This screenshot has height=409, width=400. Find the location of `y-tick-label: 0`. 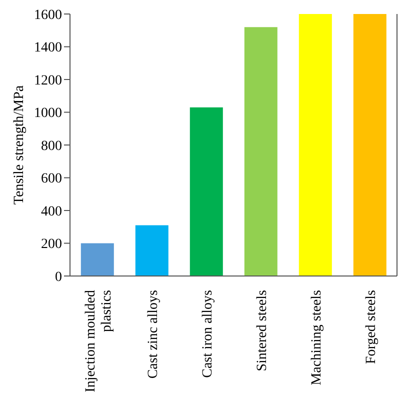

y-tick-label: 0 is located at coordinates (58, 277).